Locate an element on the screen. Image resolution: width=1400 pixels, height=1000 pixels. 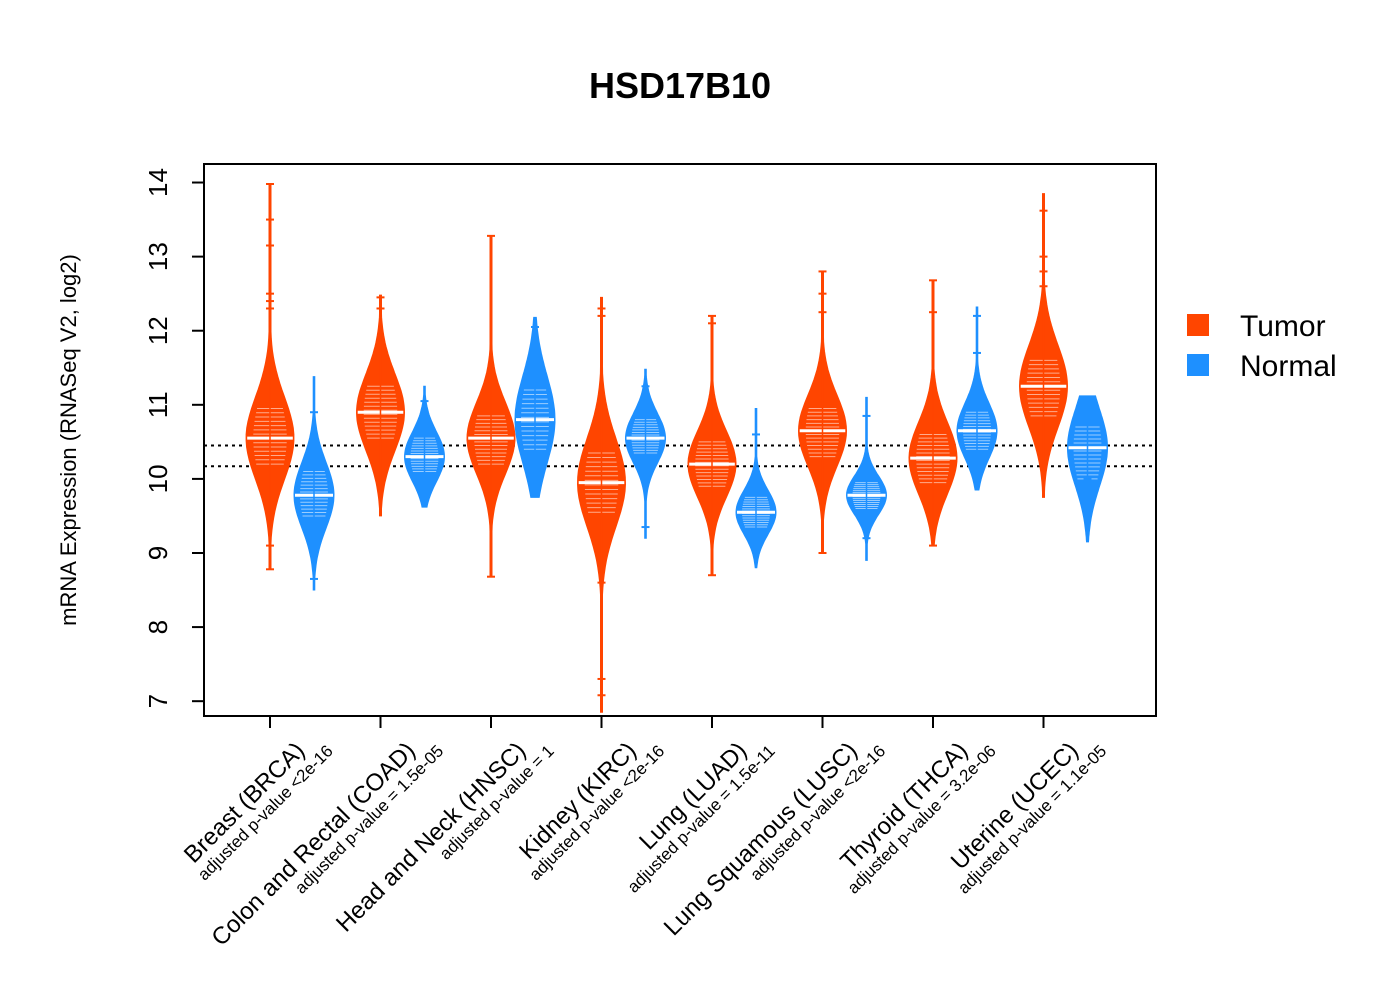
legend: Tumor Normal is located at coordinates (1262, 346).